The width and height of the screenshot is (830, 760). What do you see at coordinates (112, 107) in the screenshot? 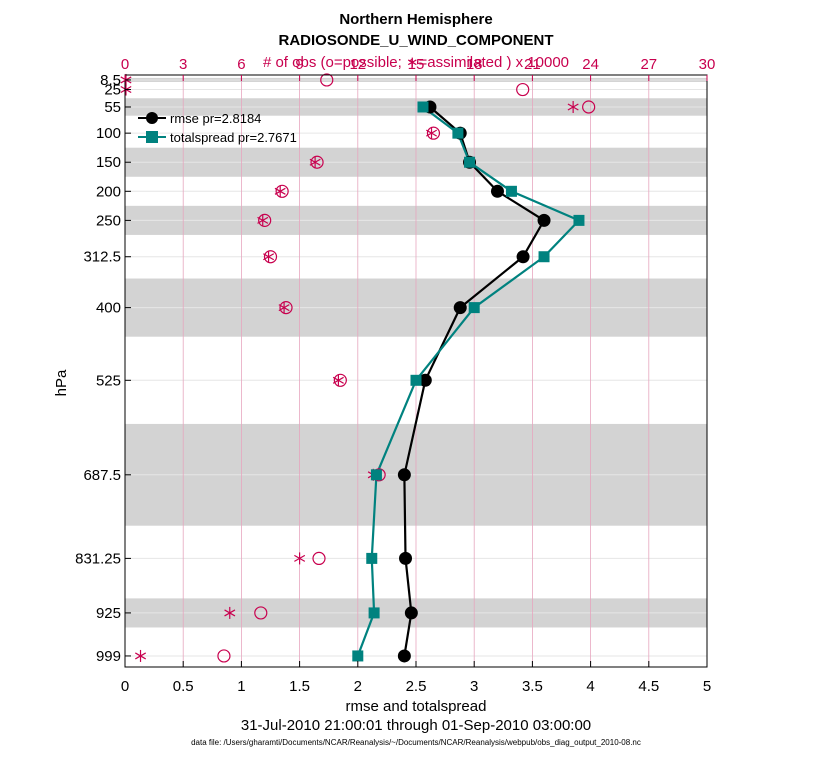
I see `y-tick-label: 55` at bounding box center [112, 107].